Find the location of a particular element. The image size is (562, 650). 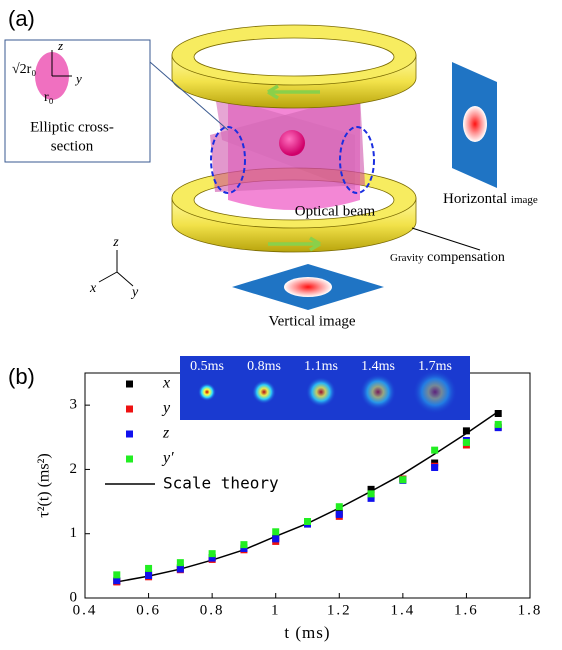

x-axis-label: t (ms) is located at coordinates (307, 632).